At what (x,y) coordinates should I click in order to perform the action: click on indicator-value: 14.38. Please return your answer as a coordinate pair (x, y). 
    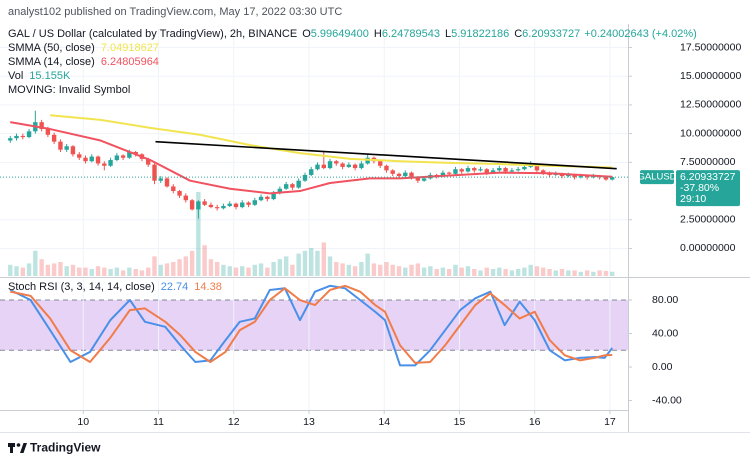
    Looking at the image, I should click on (208, 287).